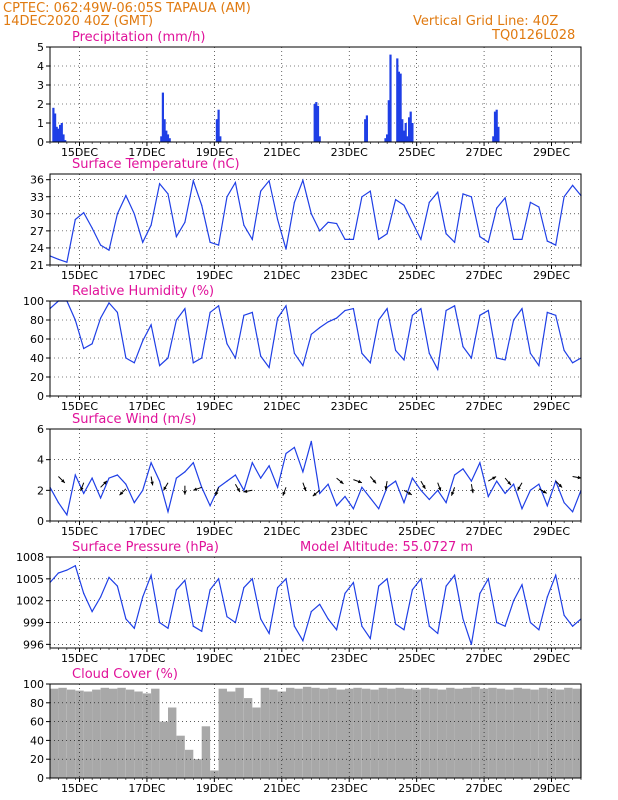 The height and width of the screenshot is (800, 618). I want to click on precip-ytick-label: 4, so click(40, 66).